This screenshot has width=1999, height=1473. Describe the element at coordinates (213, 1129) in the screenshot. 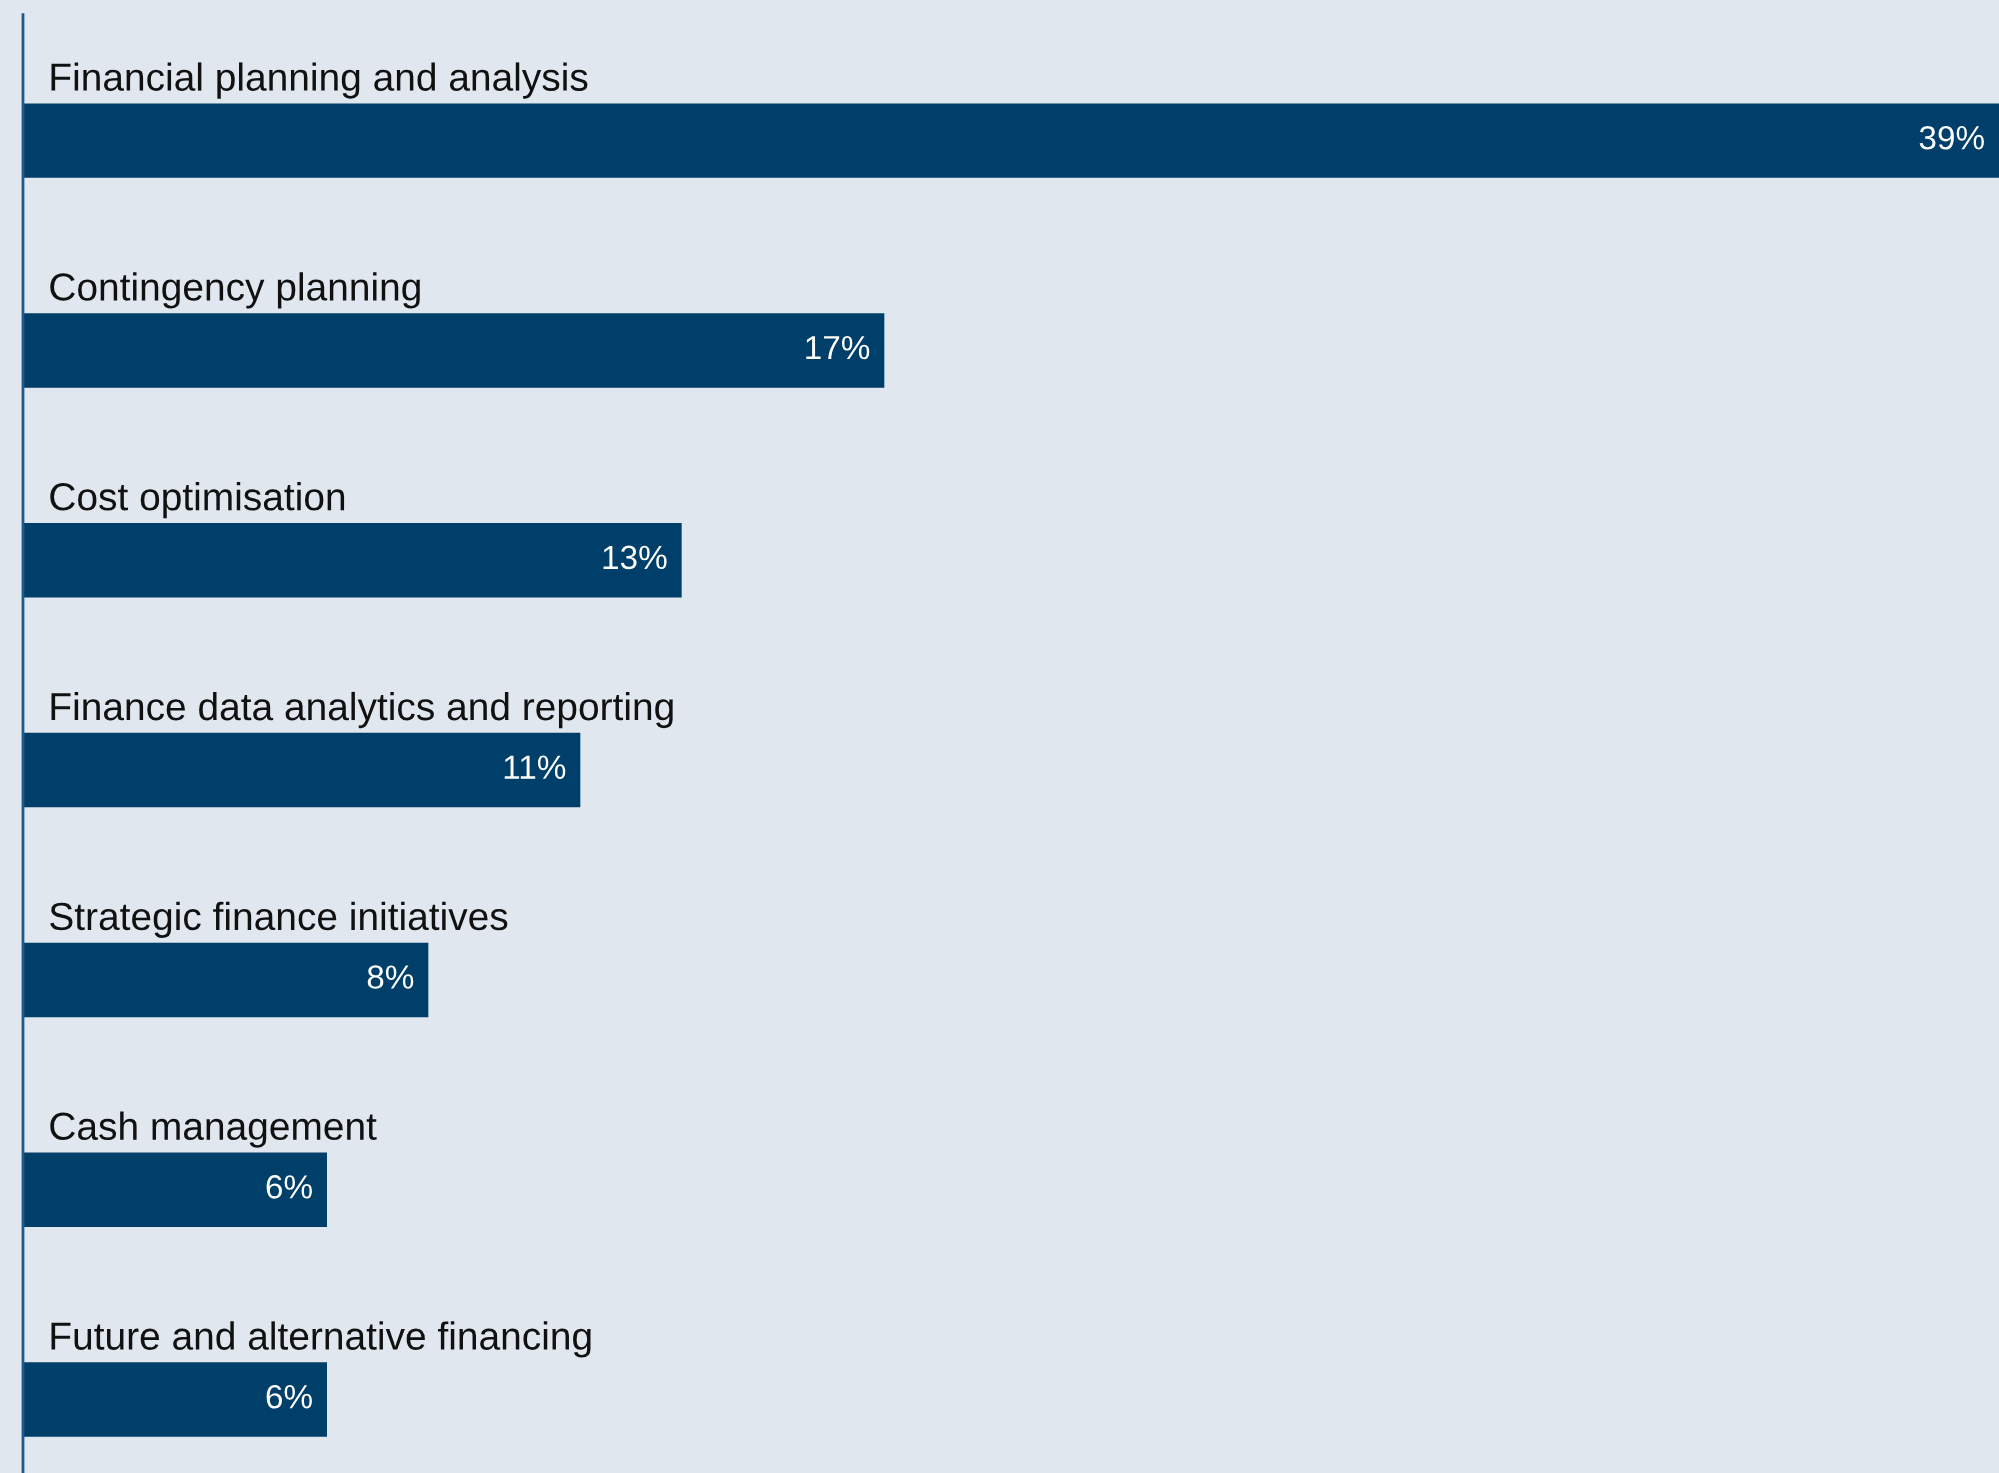

I see `y-tick-label: Cash management` at that location.